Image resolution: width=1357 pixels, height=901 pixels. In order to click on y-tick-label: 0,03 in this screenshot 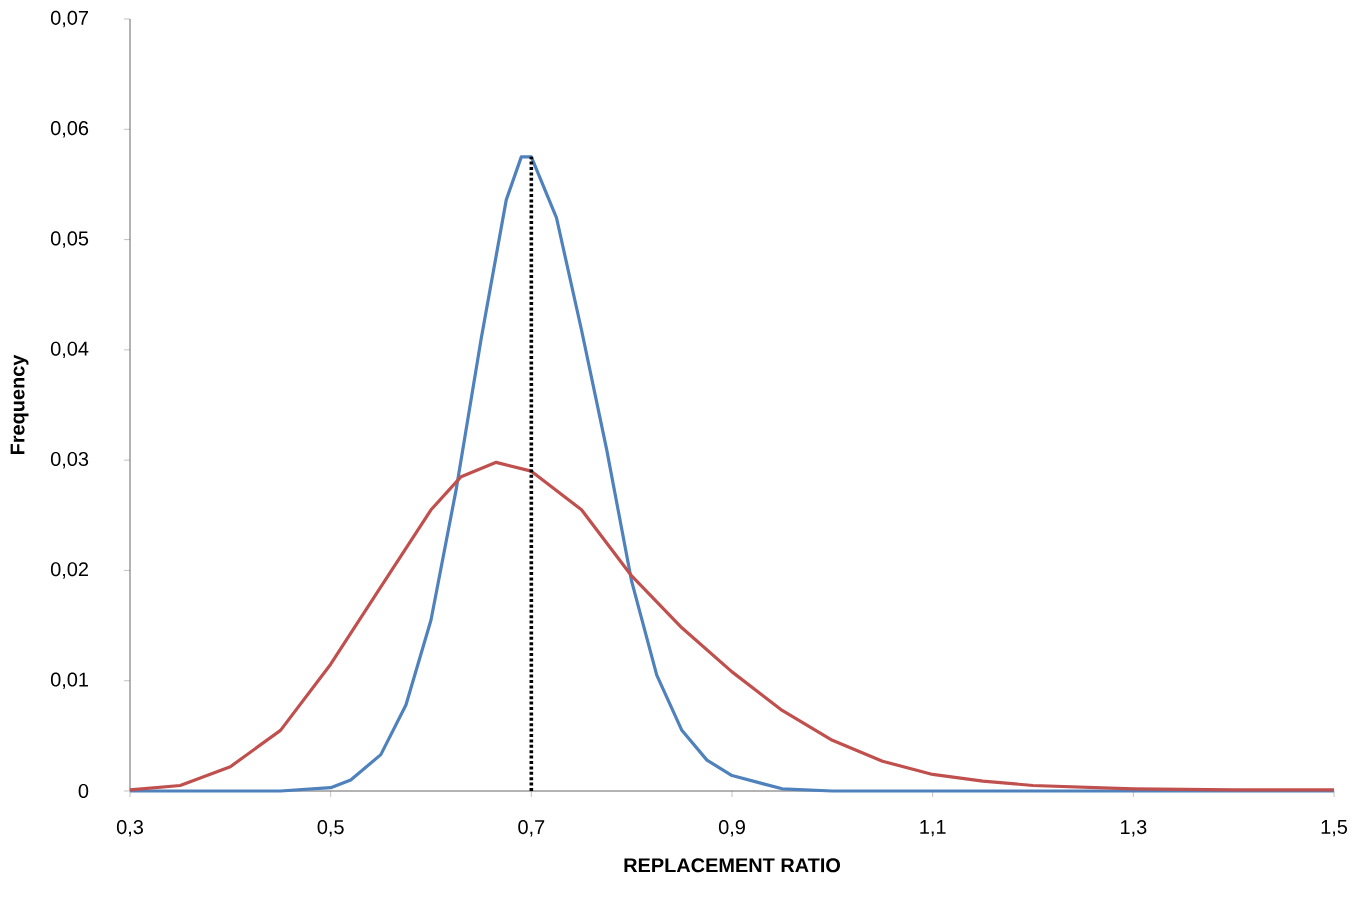, I will do `click(69, 460)`.